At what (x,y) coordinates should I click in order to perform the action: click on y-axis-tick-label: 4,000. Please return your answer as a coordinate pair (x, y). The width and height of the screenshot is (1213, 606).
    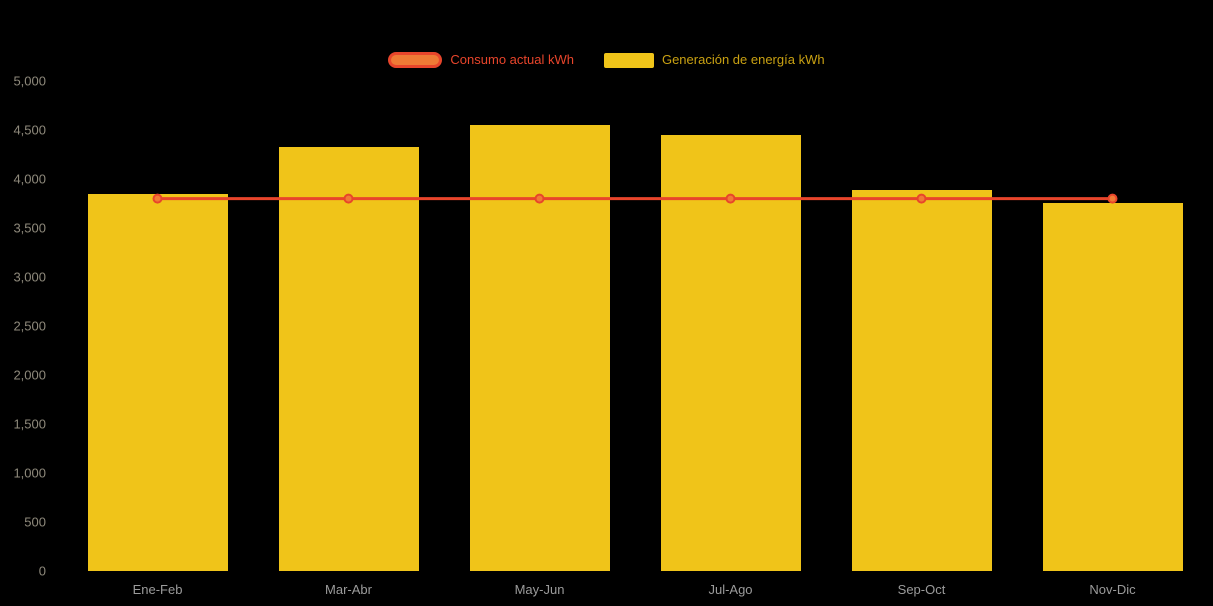
    Looking at the image, I should click on (29, 179).